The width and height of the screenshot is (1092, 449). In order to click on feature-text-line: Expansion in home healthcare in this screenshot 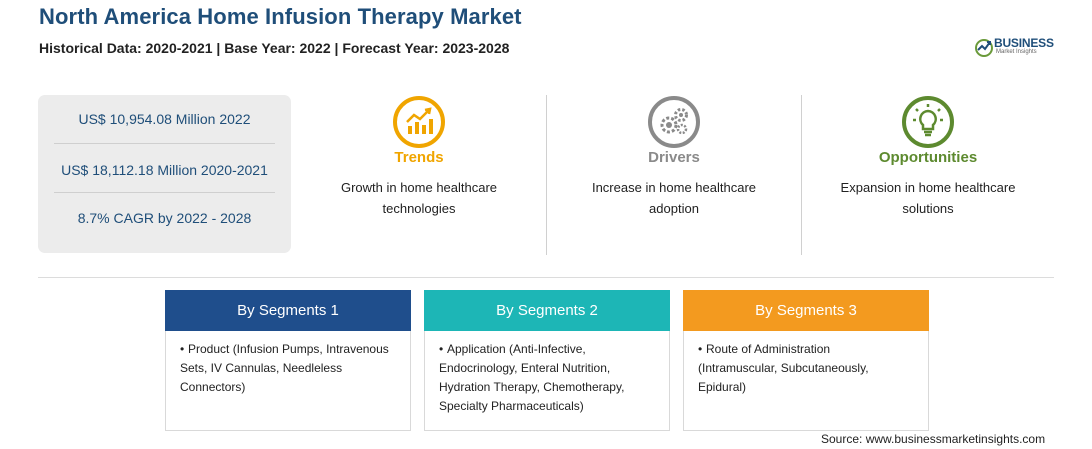, I will do `click(928, 187)`.